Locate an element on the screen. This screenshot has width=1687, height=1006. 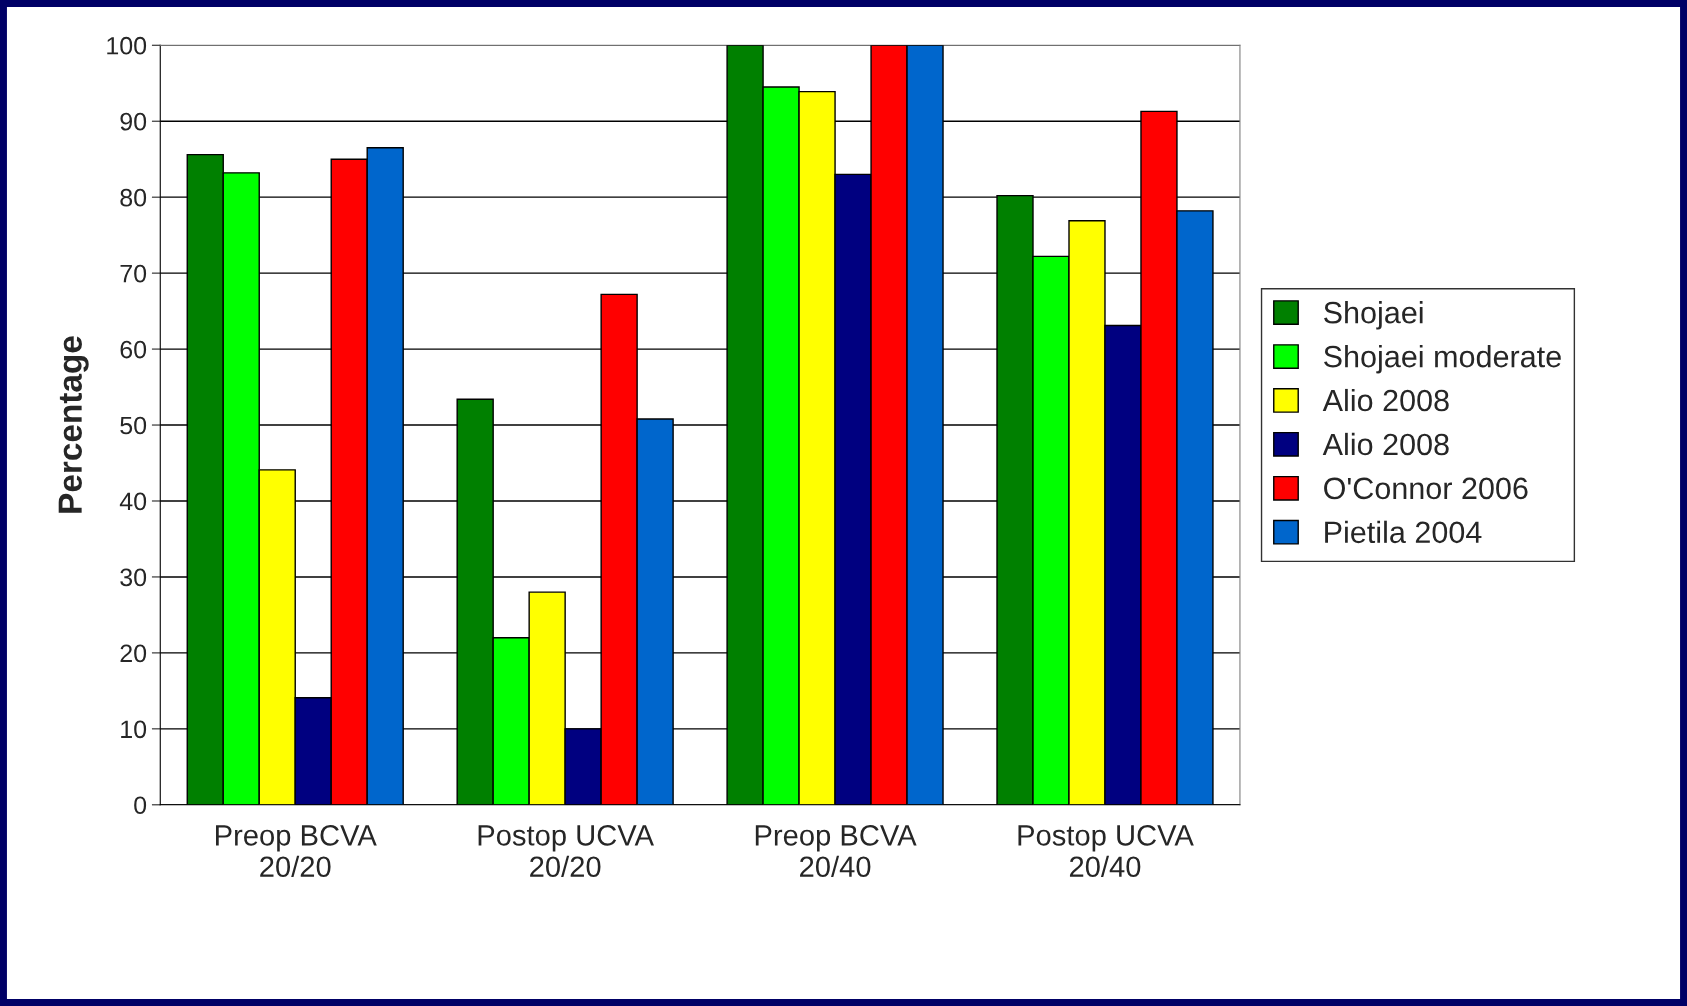
x-tick-label: Preop BCVA 20/40 is located at coordinates (836, 851).